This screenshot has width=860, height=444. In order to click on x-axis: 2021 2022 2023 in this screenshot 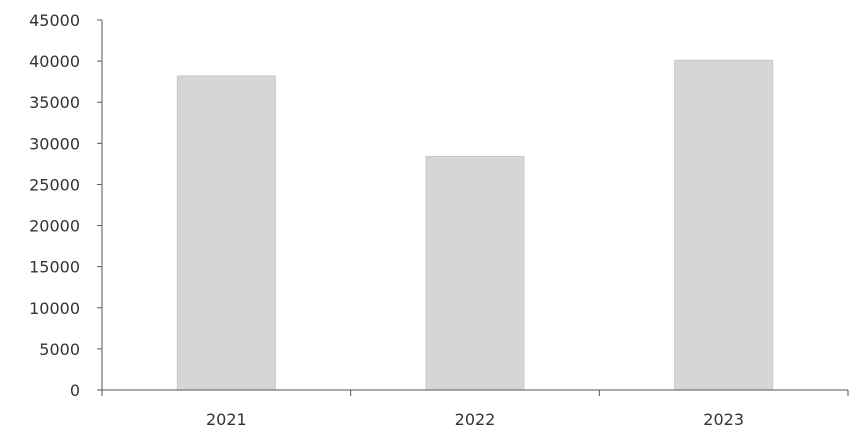, I will do `click(472, 409)`.